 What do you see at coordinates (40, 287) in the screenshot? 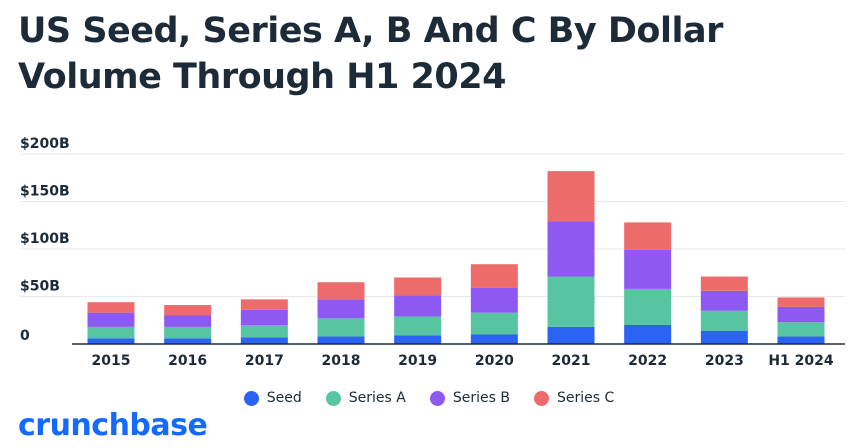
I see `y-tick-label: $50B` at bounding box center [40, 287].